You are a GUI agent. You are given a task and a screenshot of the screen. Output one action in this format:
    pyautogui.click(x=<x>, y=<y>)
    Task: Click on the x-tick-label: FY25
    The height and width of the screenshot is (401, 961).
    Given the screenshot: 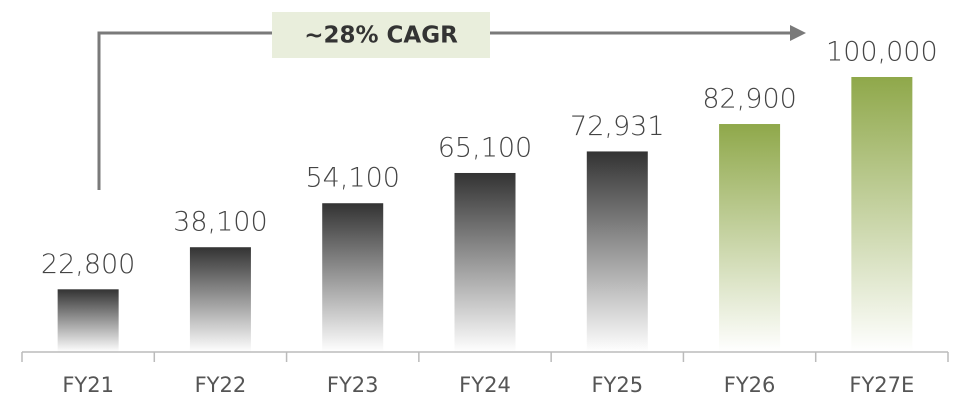 What is the action you would take?
    pyautogui.click(x=617, y=385)
    